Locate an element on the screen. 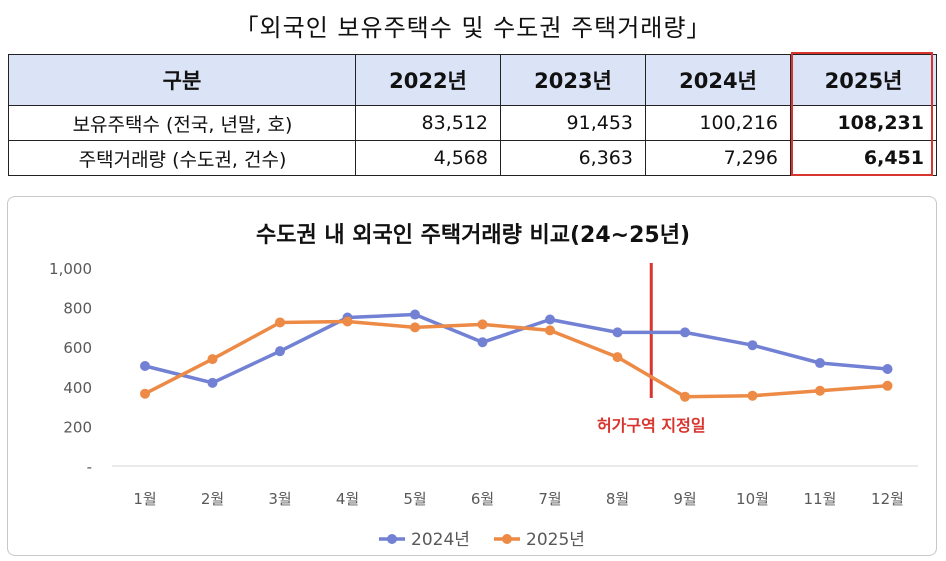 The height and width of the screenshot is (561, 946). legend-label: 2025년 is located at coordinates (555, 540).